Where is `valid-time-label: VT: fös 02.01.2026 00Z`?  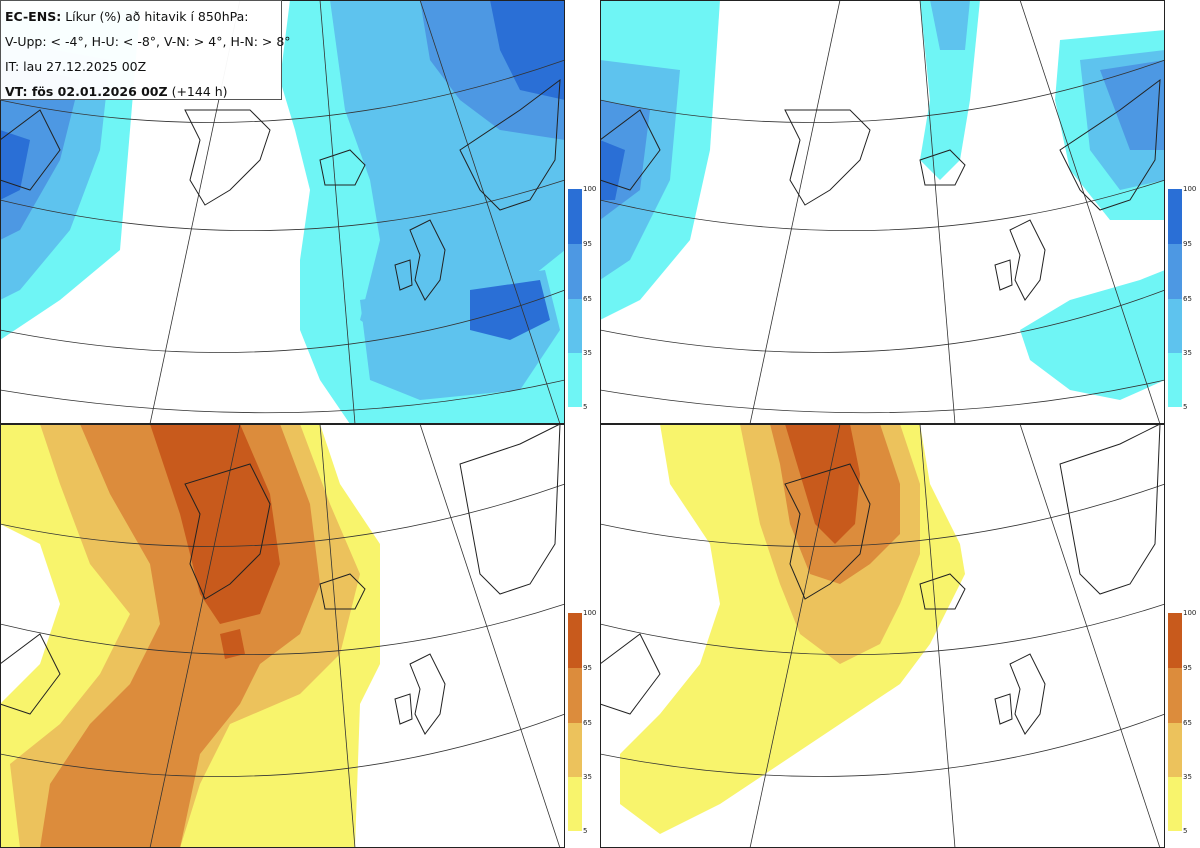 valid-time-label: VT: fös 02.01.2026 00Z is located at coordinates (86, 91).